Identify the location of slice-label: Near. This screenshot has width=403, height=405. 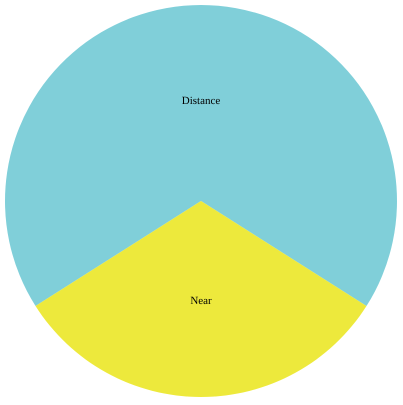
(201, 301).